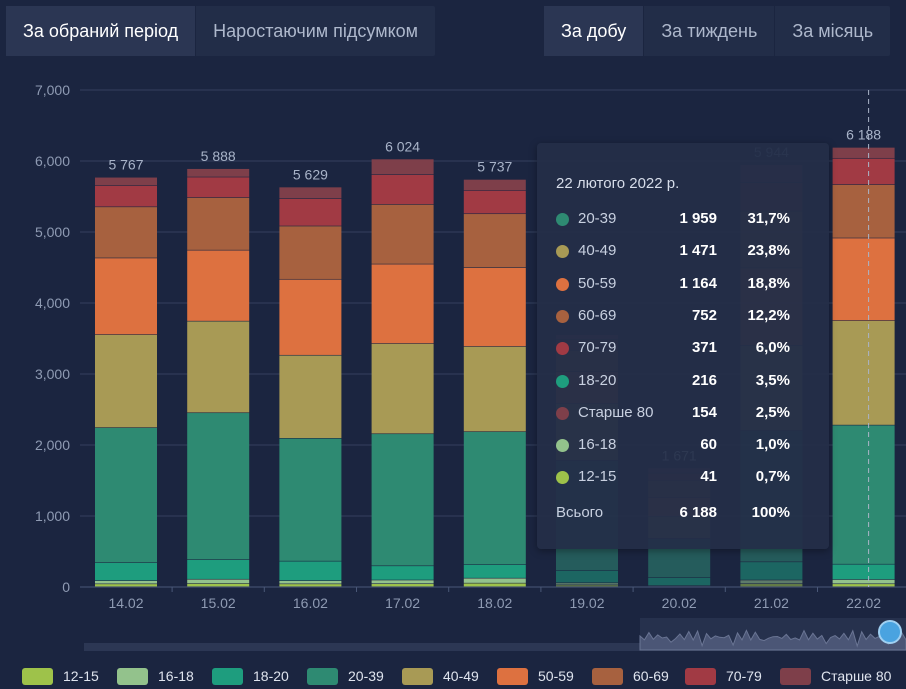  I want to click on y-tick-label: 3,000, so click(52, 374).